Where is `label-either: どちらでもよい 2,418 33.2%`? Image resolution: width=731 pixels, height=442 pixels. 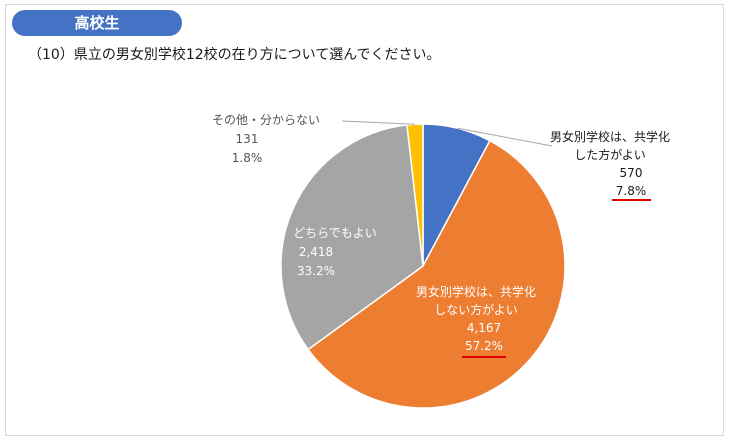
label-either: どちらでもよい 2,418 33.2% is located at coordinates (335, 252).